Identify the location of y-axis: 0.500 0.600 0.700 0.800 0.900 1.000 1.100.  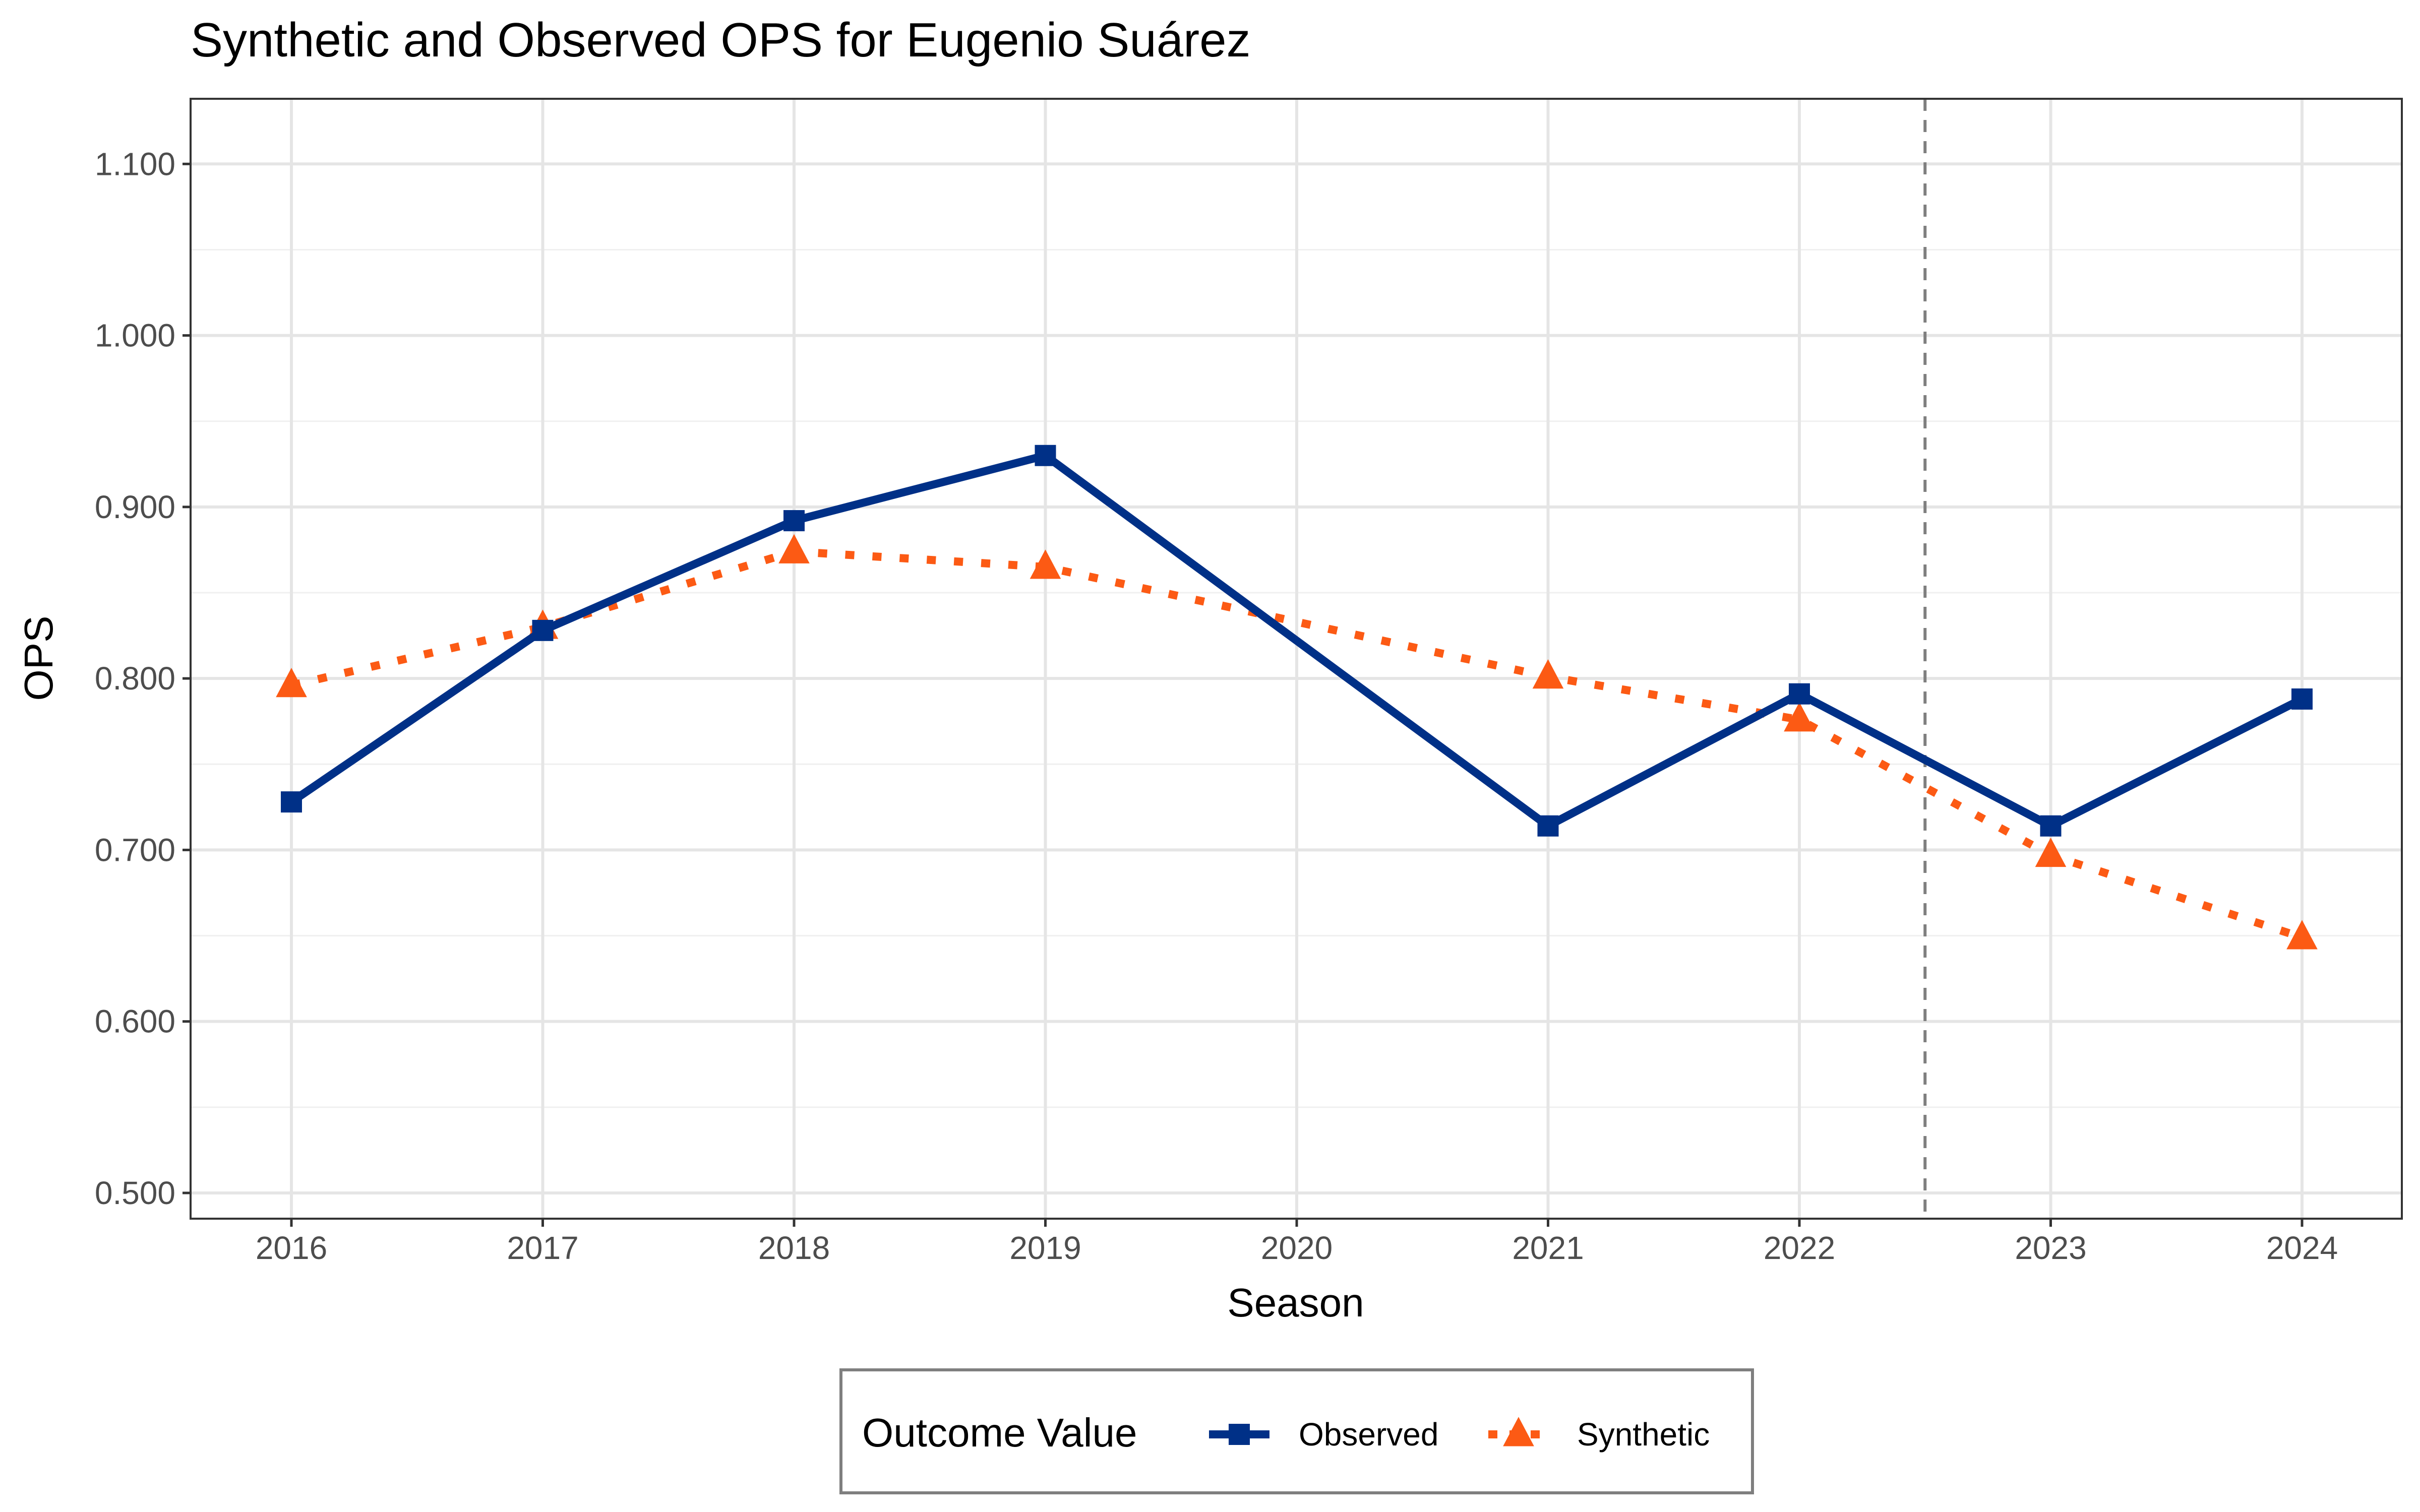
(143, 678).